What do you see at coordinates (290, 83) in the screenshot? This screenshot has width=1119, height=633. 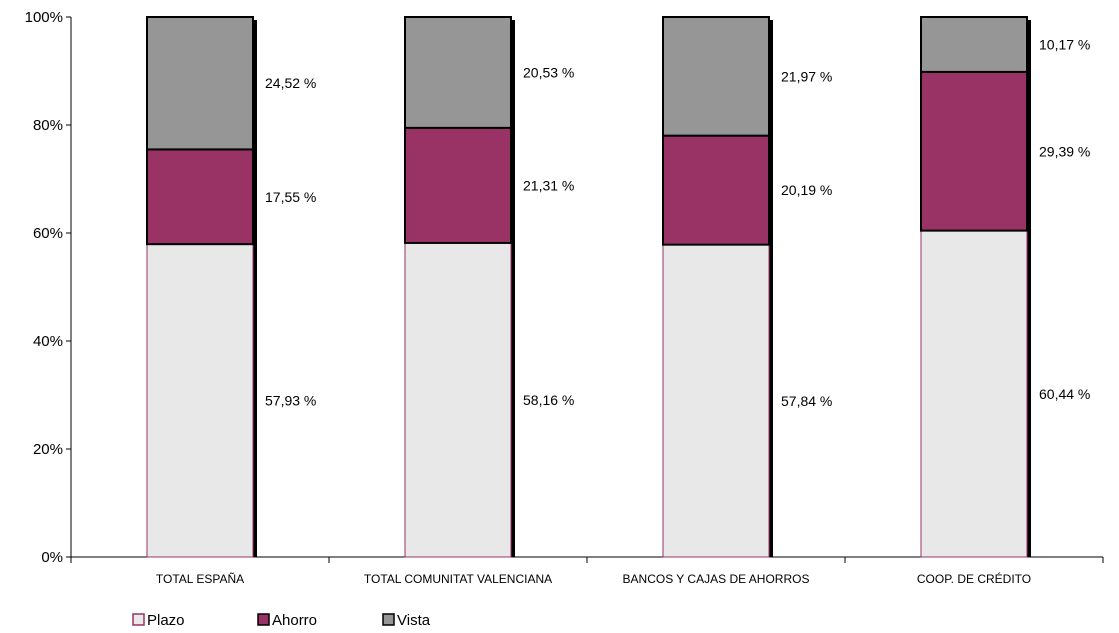 I see `data-label-vista: 24,52 %` at bounding box center [290, 83].